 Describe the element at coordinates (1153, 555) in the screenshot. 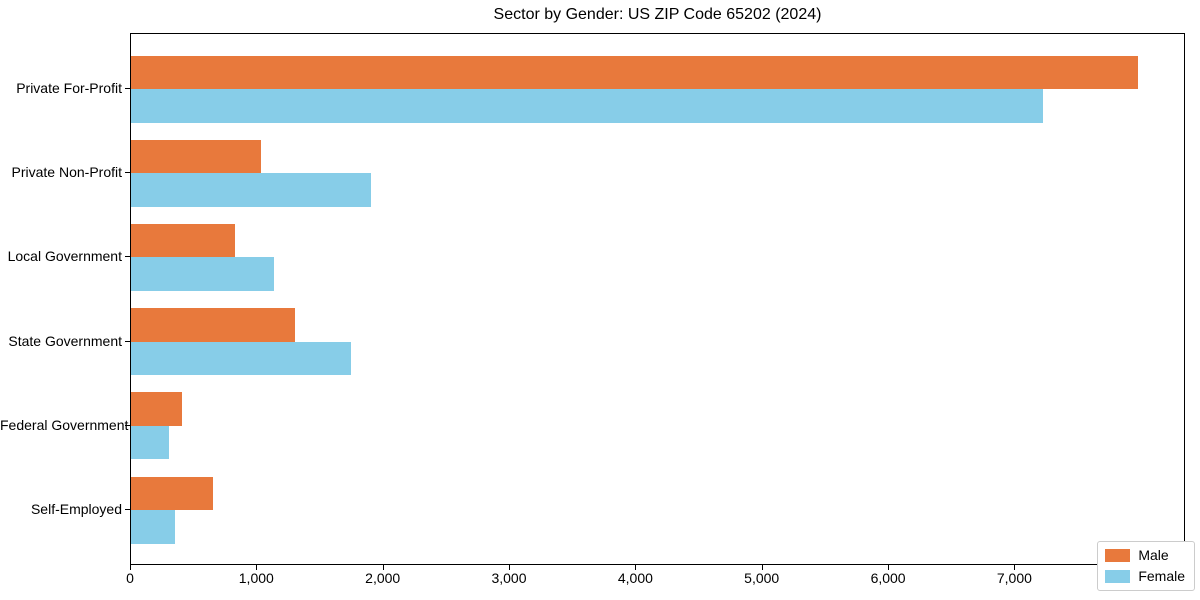

I see `legend-label: Male` at that location.